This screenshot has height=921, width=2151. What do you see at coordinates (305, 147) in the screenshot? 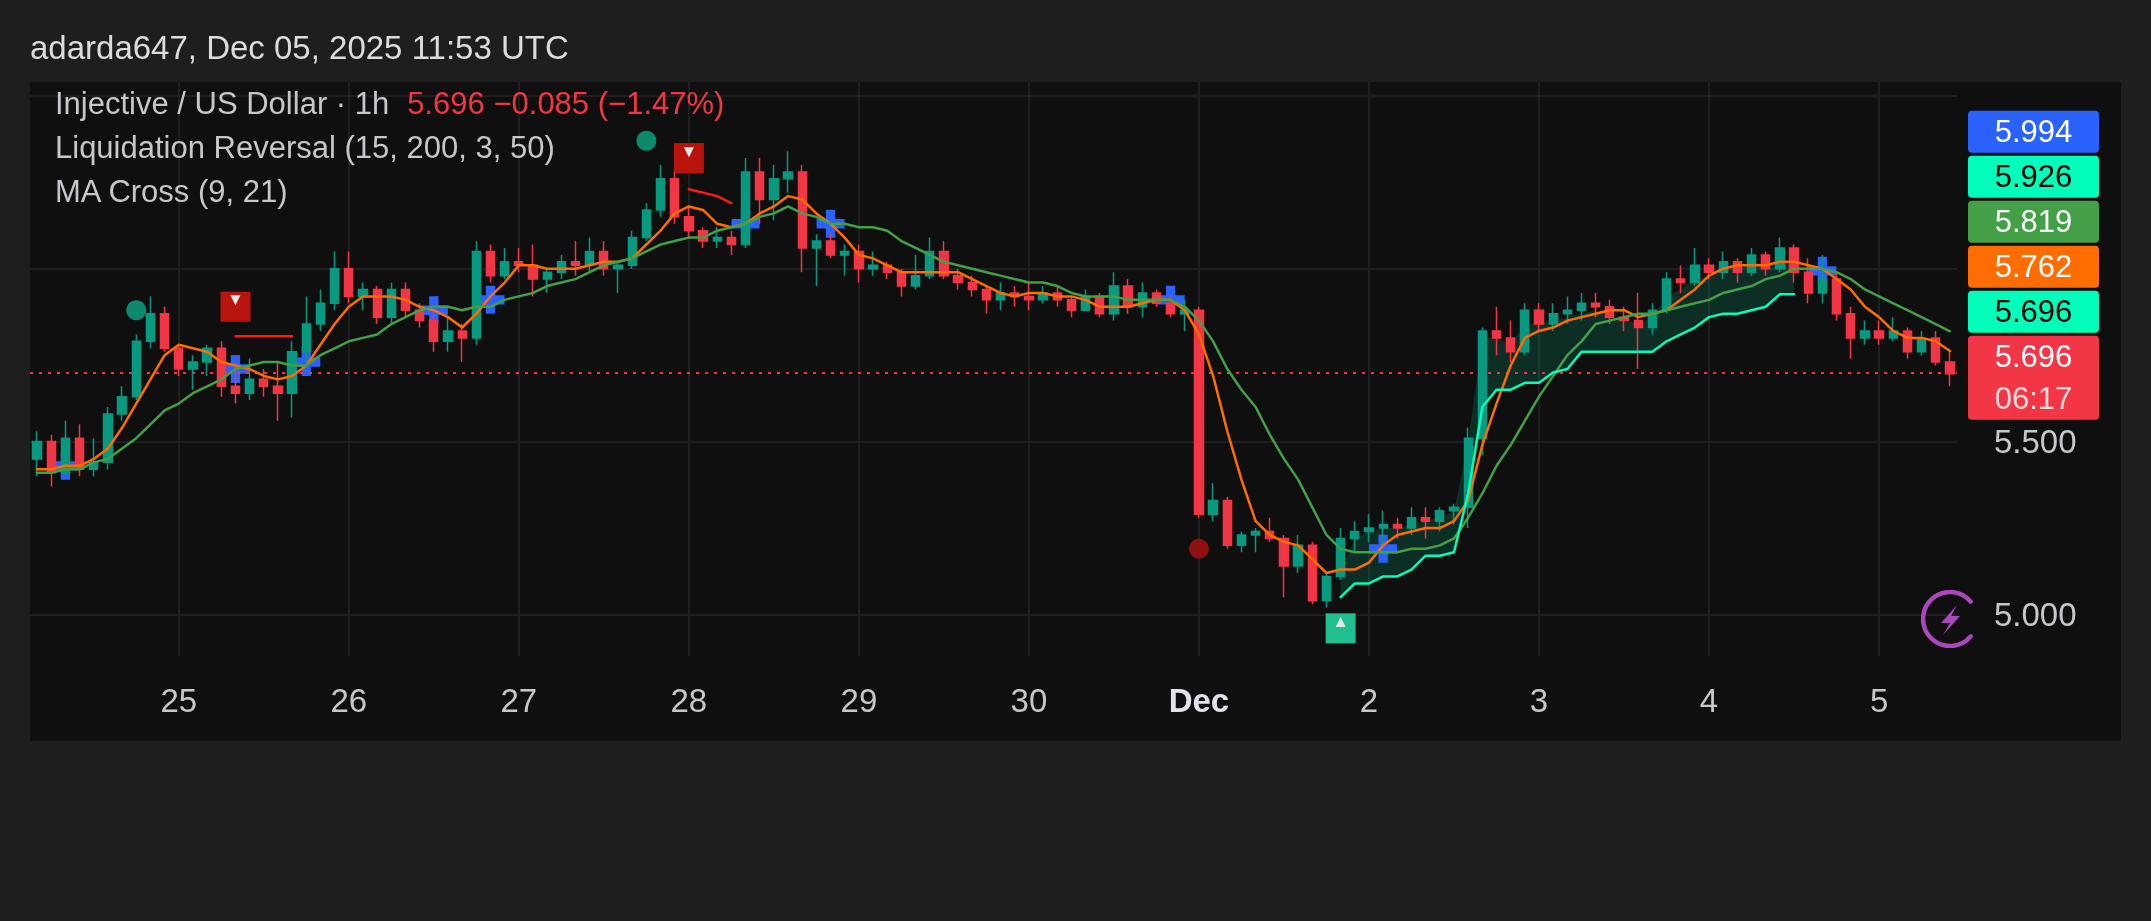
I see `annotation: Liquidation Reversal (15, 200, 3, 50)` at bounding box center [305, 147].